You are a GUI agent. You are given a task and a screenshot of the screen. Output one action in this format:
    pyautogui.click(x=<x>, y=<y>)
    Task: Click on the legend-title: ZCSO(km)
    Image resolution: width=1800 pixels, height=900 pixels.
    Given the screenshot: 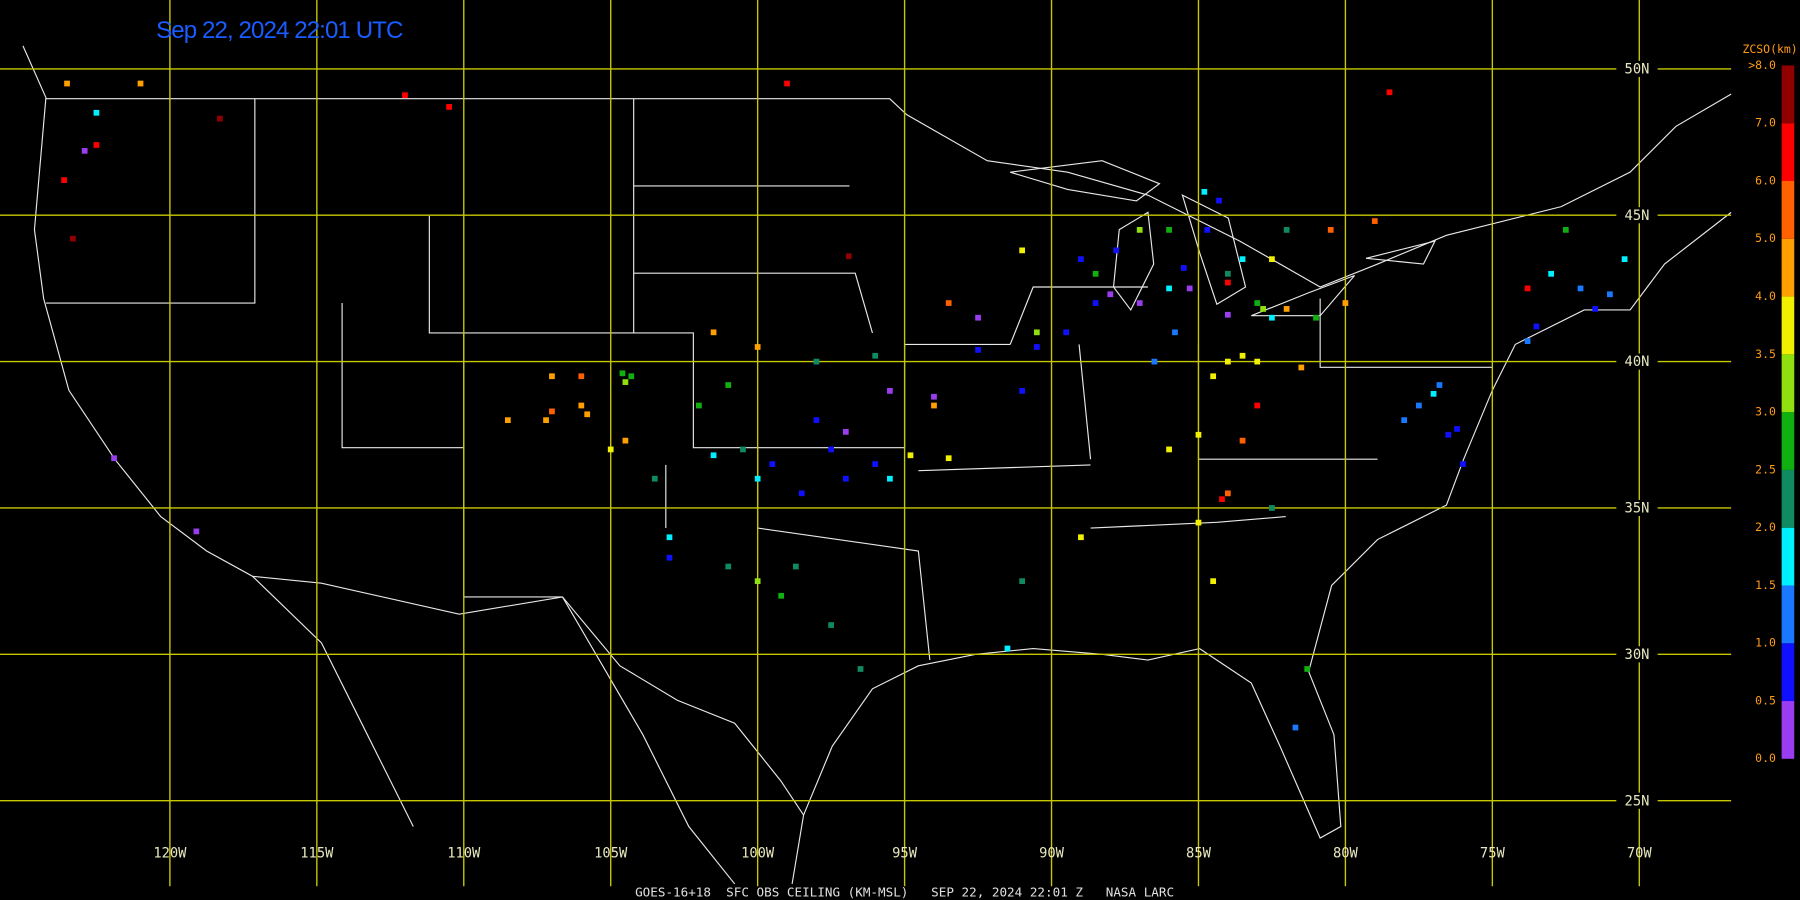 What is the action you would take?
    pyautogui.click(x=1769, y=49)
    